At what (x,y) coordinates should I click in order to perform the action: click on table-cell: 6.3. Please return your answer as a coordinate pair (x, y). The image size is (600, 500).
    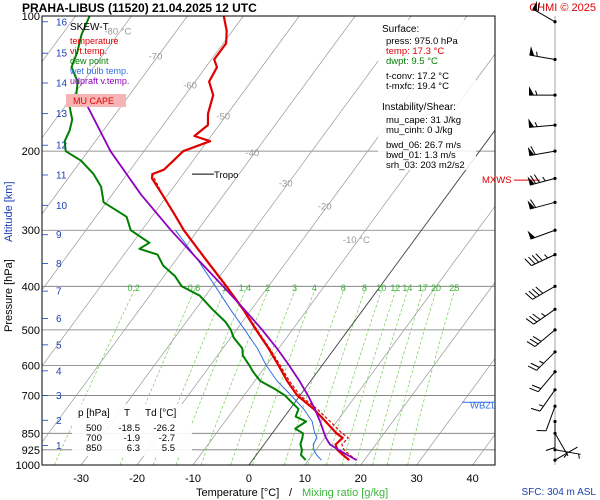
    Looking at the image, I should click on (133, 448).